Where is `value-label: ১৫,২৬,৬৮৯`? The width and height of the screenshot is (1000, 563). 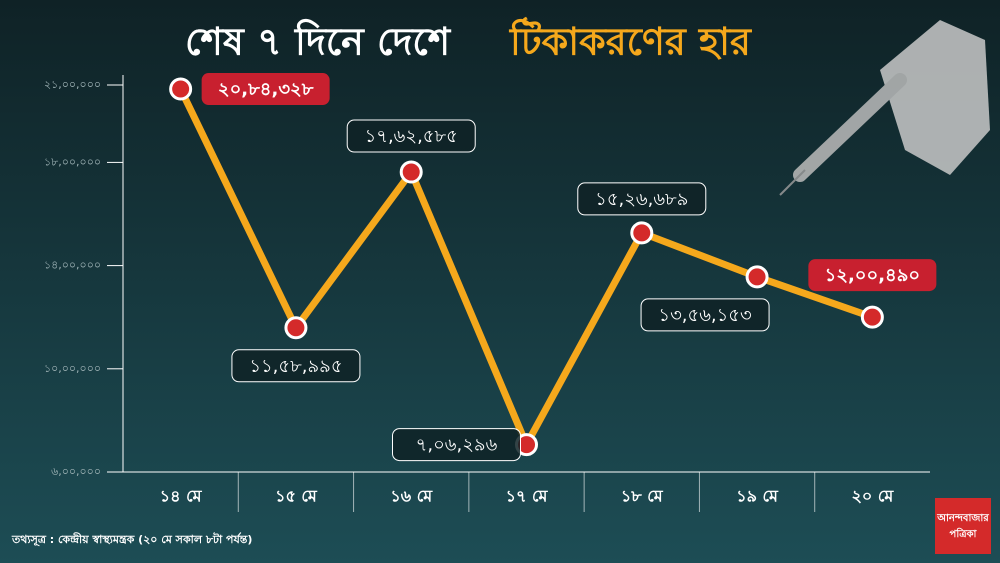
value-label: ১৫,২৬,৬৮৯ is located at coordinates (641, 199).